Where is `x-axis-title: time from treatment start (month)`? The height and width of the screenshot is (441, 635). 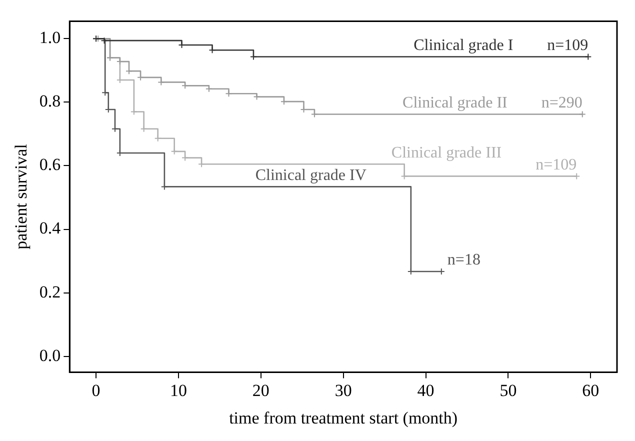 x-axis-title: time from treatment start (month) is located at coordinates (343, 418).